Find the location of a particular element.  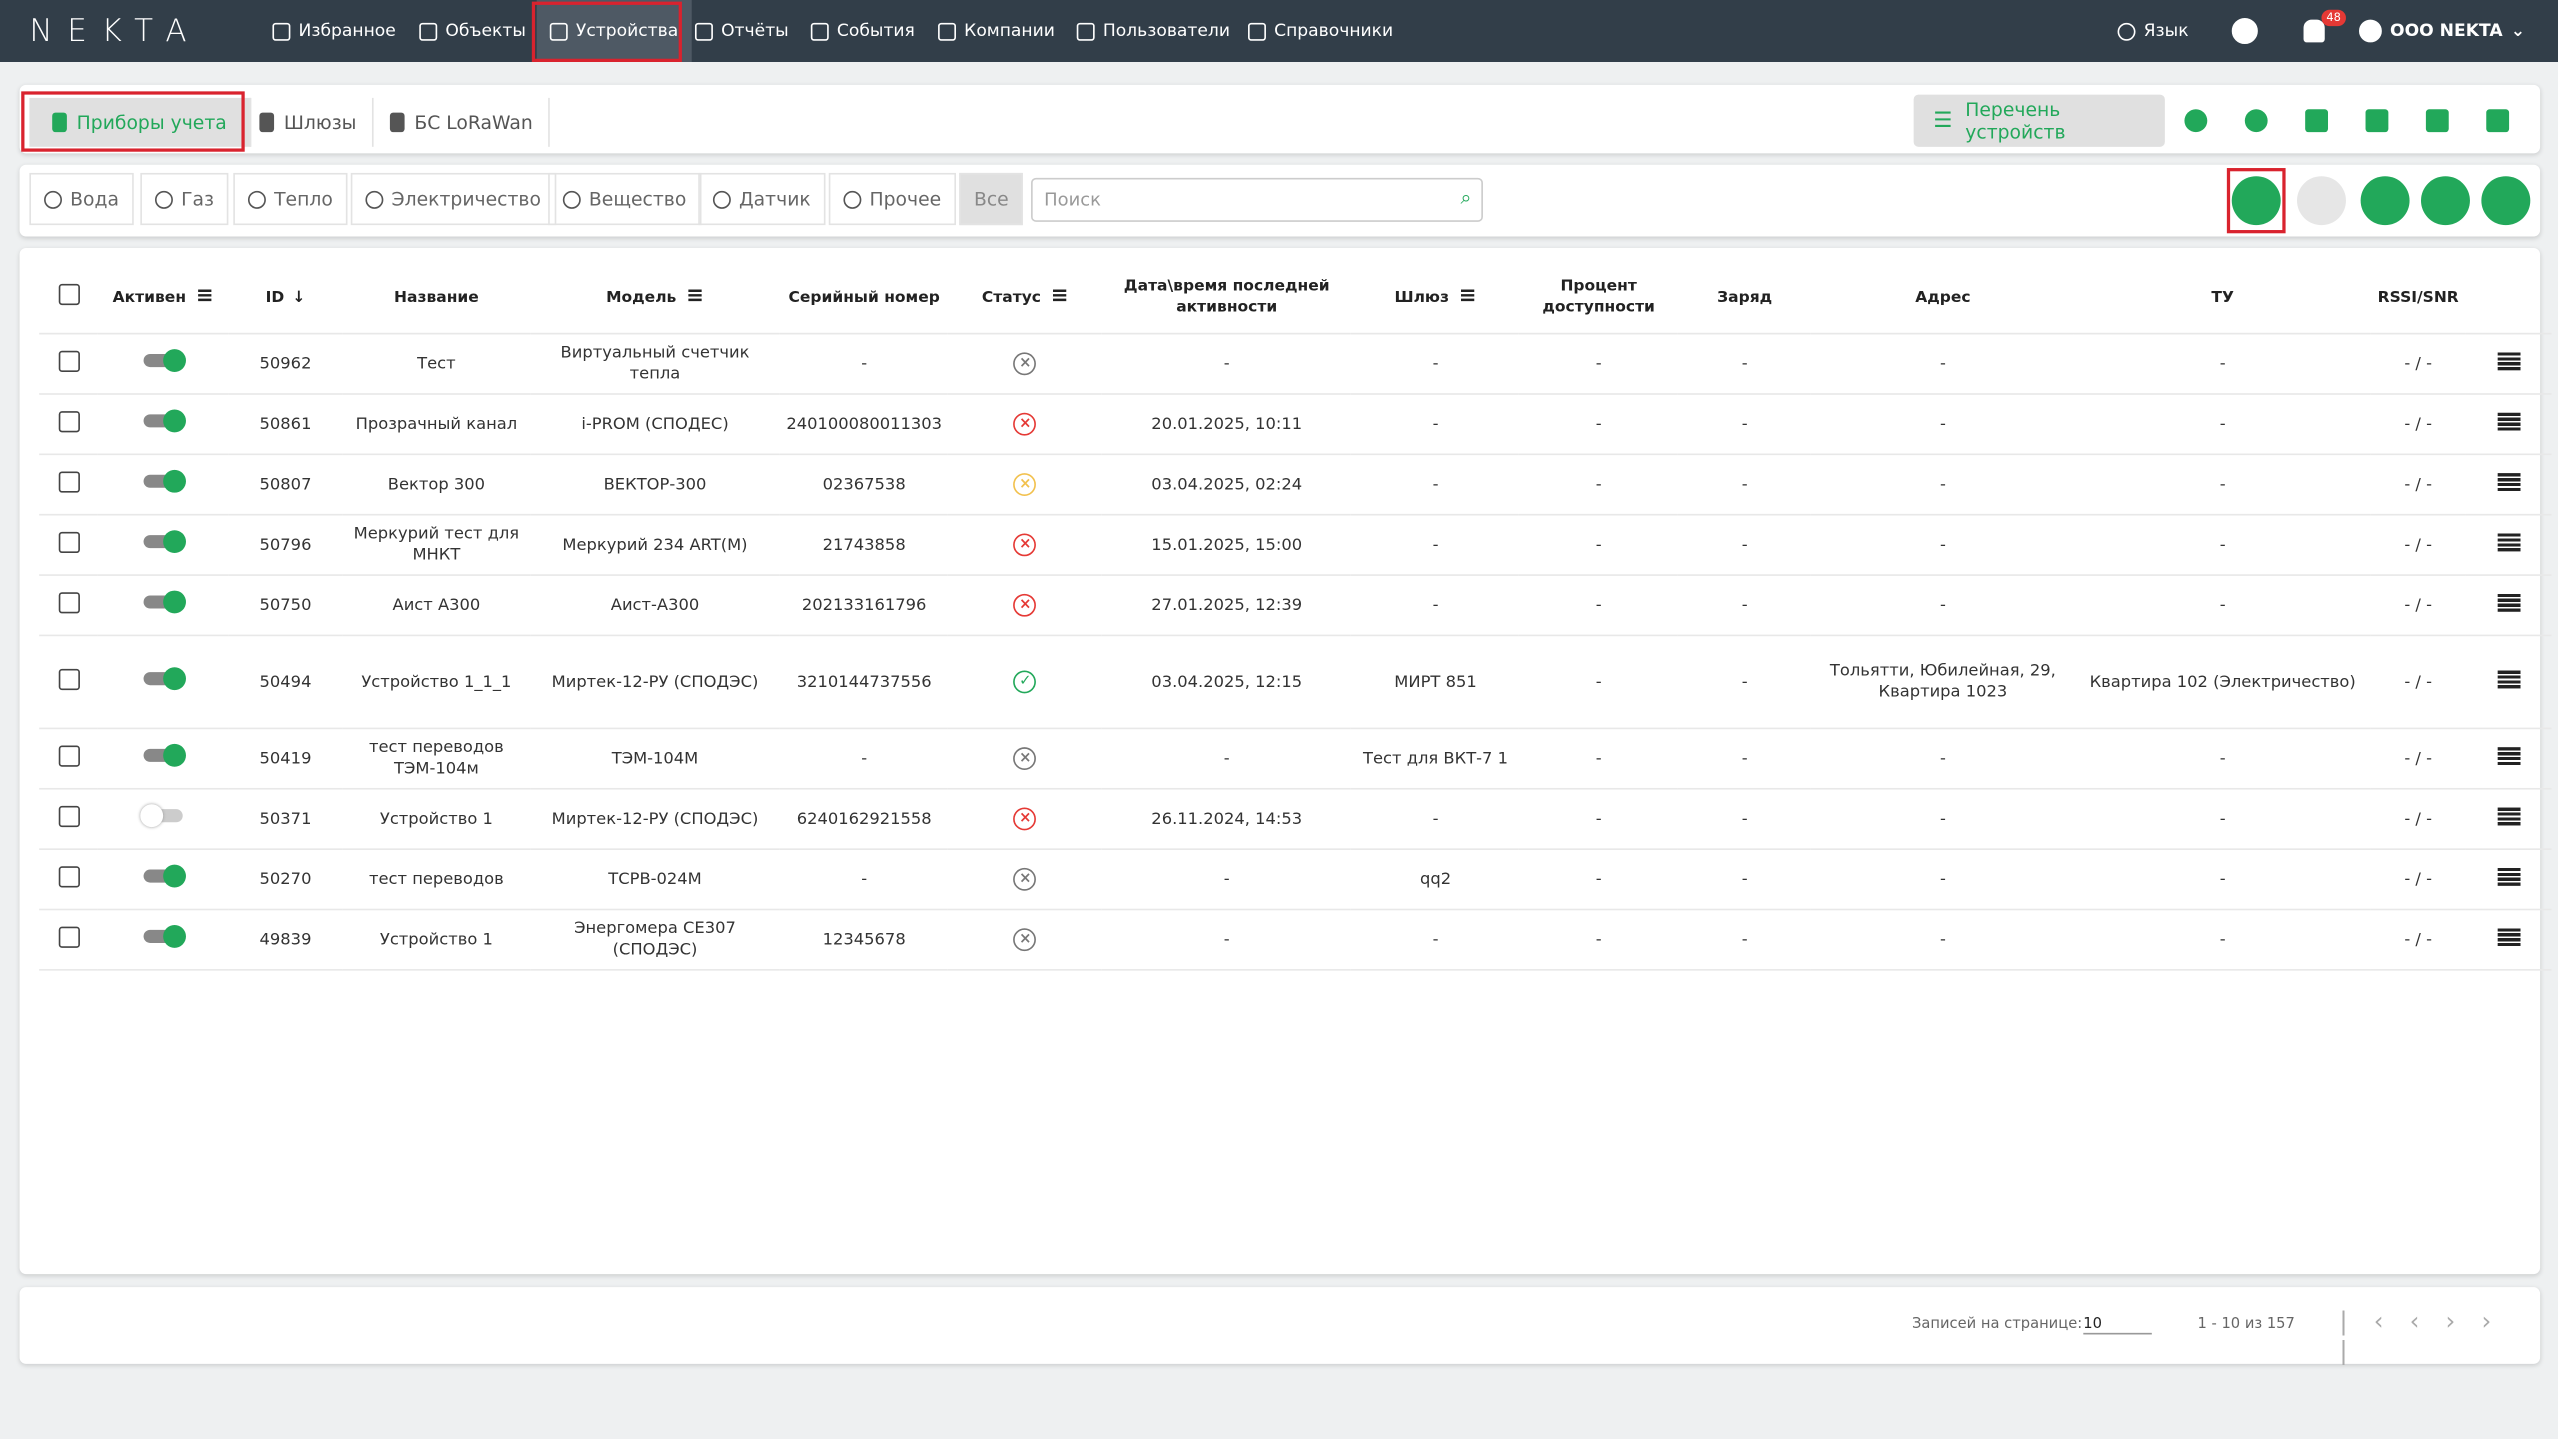

filter: Электричество is located at coordinates (453, 199).